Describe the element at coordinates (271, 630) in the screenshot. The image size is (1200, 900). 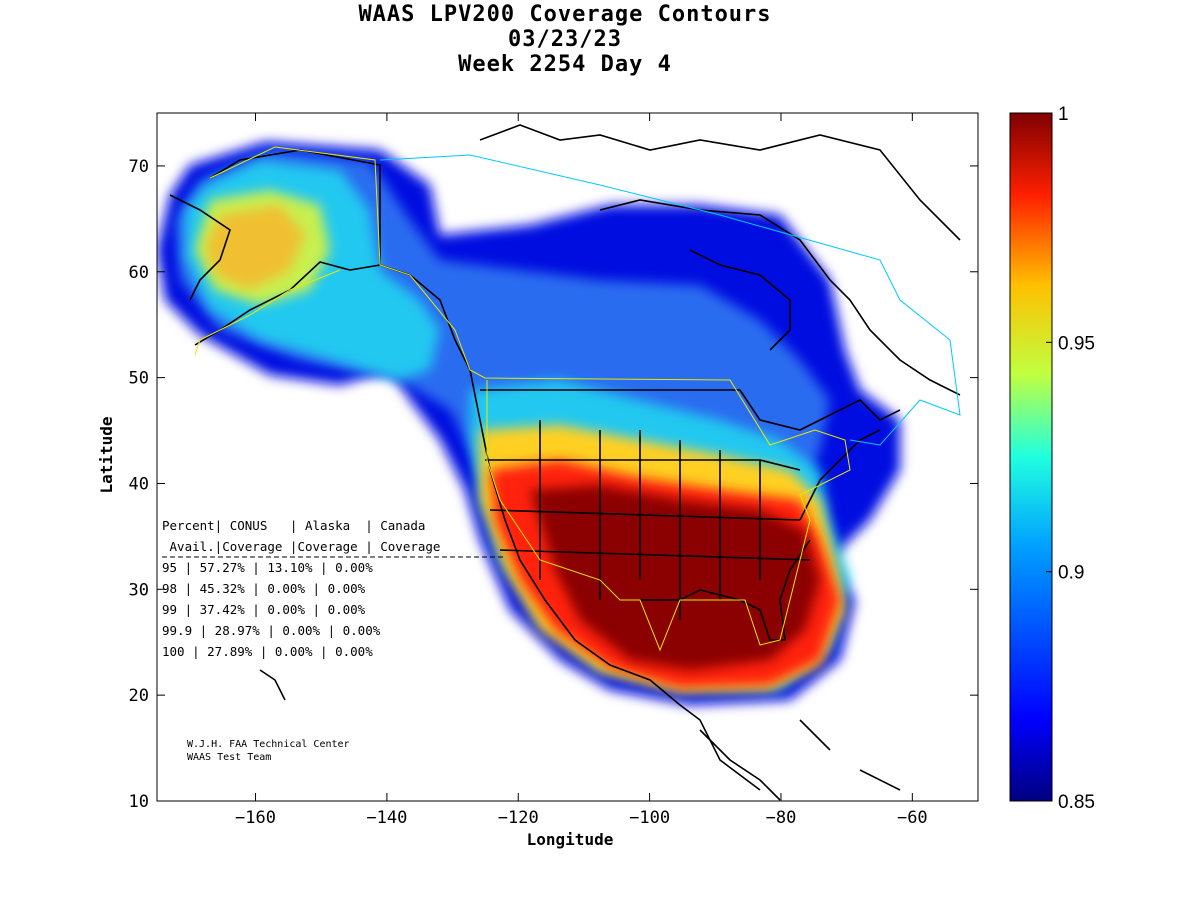
I see `stats-row: 99.9 | 28.97% | 0.00% | 0.00%` at that location.